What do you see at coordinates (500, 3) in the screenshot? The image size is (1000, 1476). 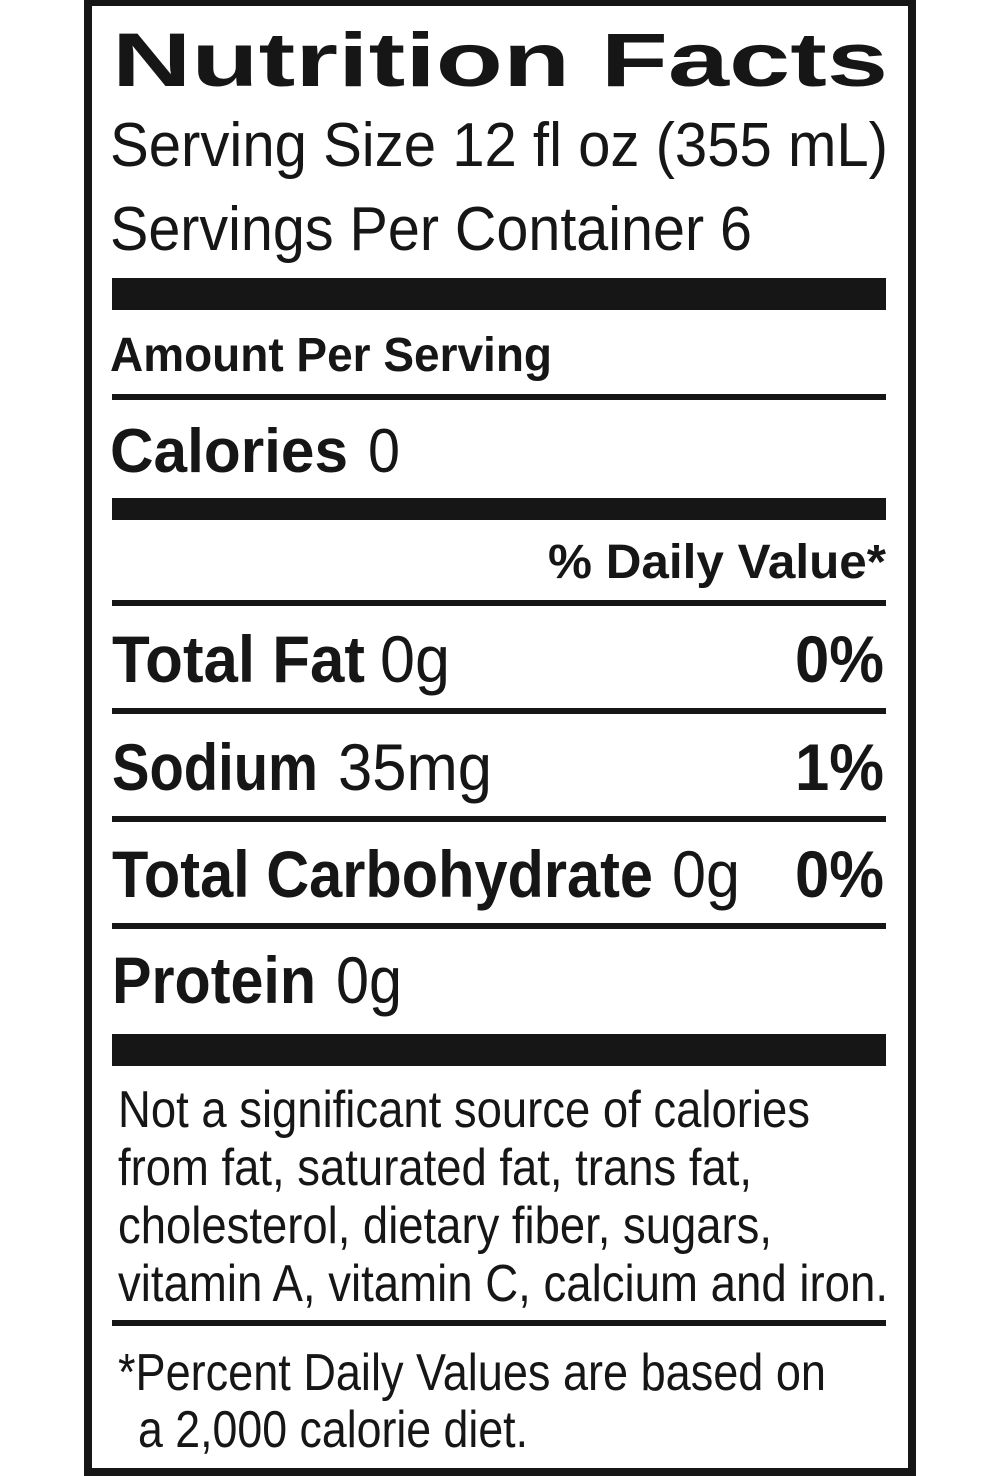 I see `border-top` at bounding box center [500, 3].